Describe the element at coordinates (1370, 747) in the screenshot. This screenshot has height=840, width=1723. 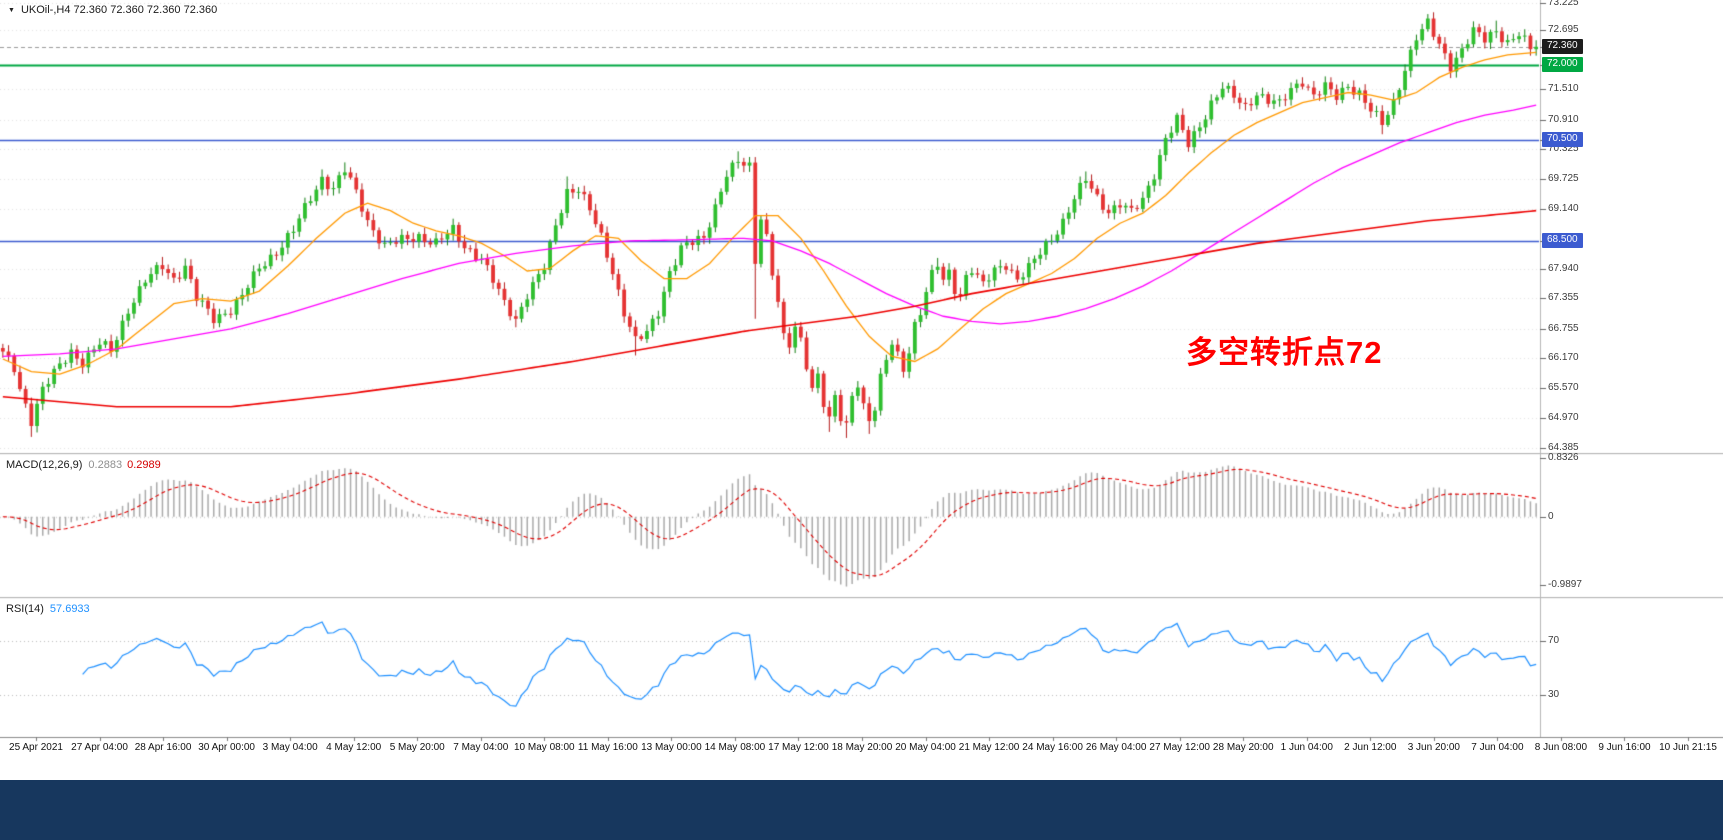
I see `time-axis-label: 2 Jun 12:00` at that location.